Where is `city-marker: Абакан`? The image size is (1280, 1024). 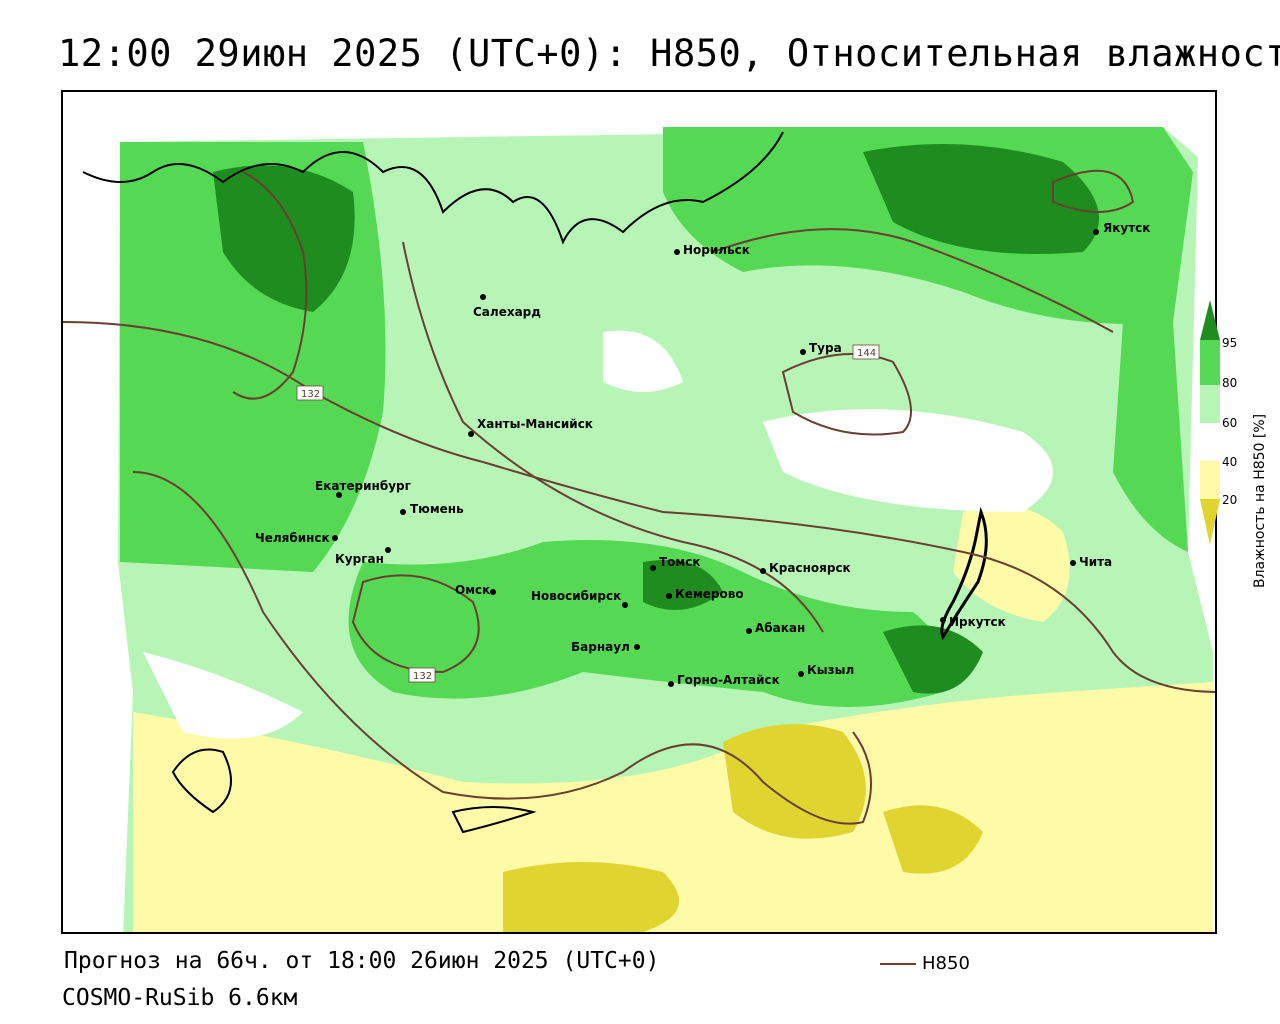 city-marker: Абакан is located at coordinates (775, 628).